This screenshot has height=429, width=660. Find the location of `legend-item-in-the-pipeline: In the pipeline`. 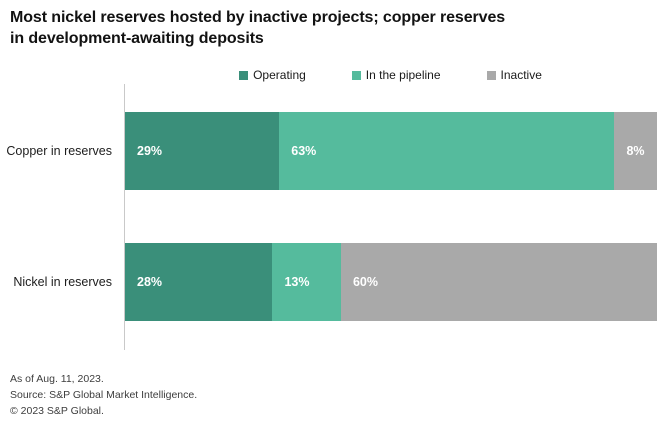

legend-item-in-the-pipeline: In the pipeline is located at coordinates (396, 75).